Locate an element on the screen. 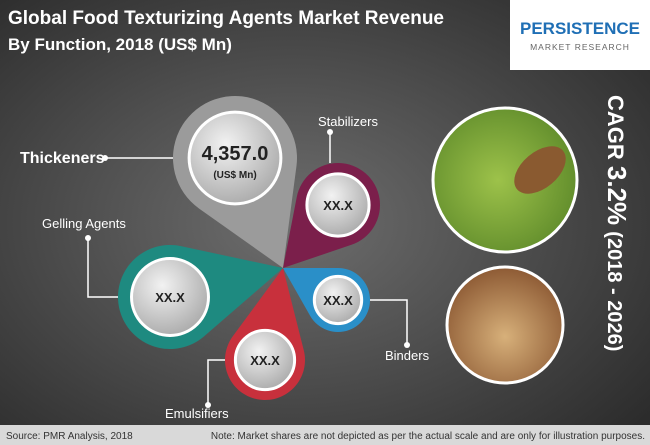 The image size is (650, 445). logo-box is located at coordinates (580, 35).